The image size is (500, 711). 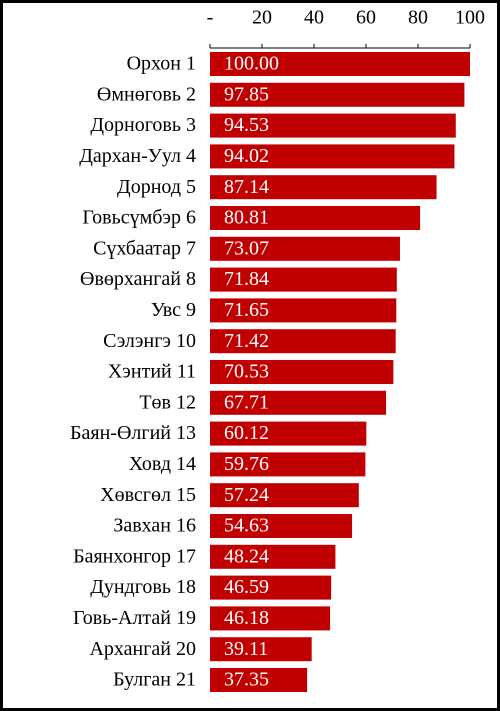 I want to click on value-label: 60.12, so click(x=246, y=433).